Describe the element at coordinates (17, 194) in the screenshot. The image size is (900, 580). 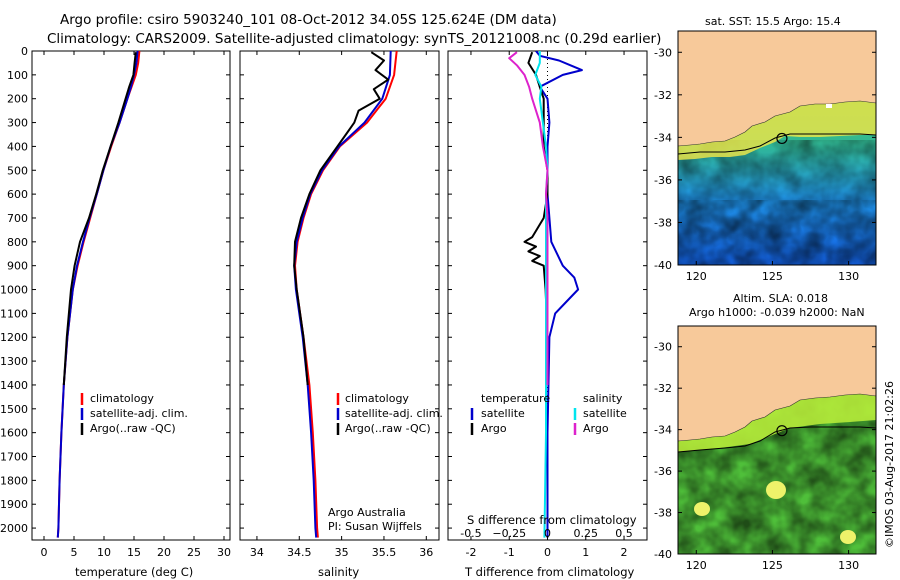
I see `y-tick-label: 600` at that location.